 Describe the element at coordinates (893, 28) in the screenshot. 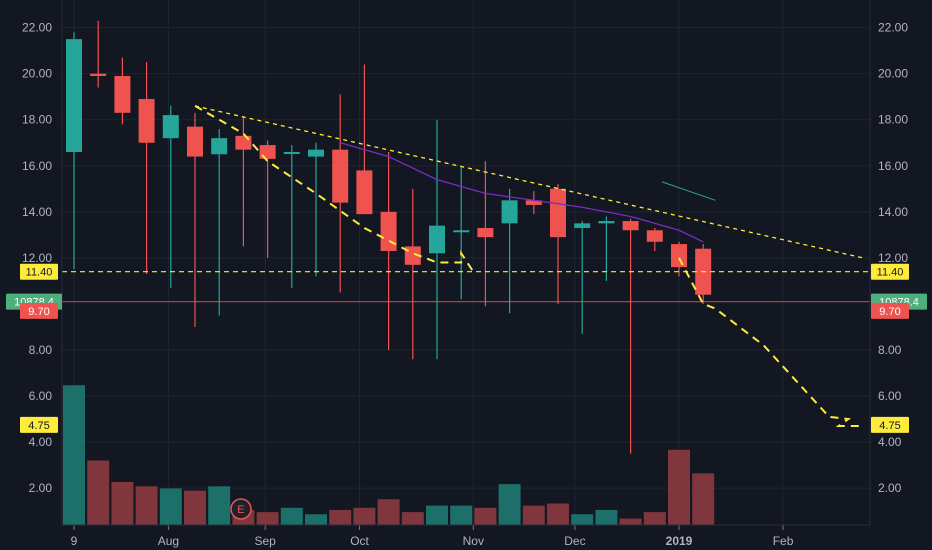

I see `y-tick-right: 22.00` at that location.